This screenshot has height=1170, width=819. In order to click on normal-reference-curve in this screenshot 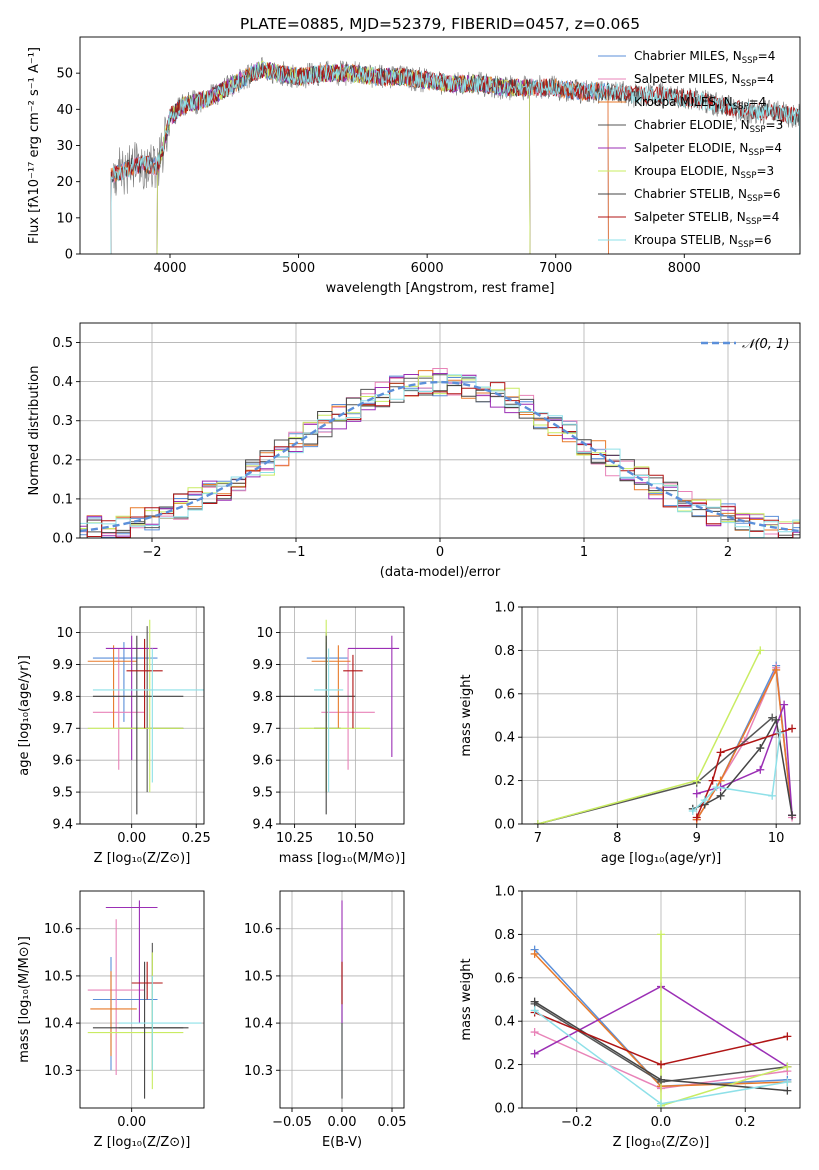, I will do `click(440, 456)`.